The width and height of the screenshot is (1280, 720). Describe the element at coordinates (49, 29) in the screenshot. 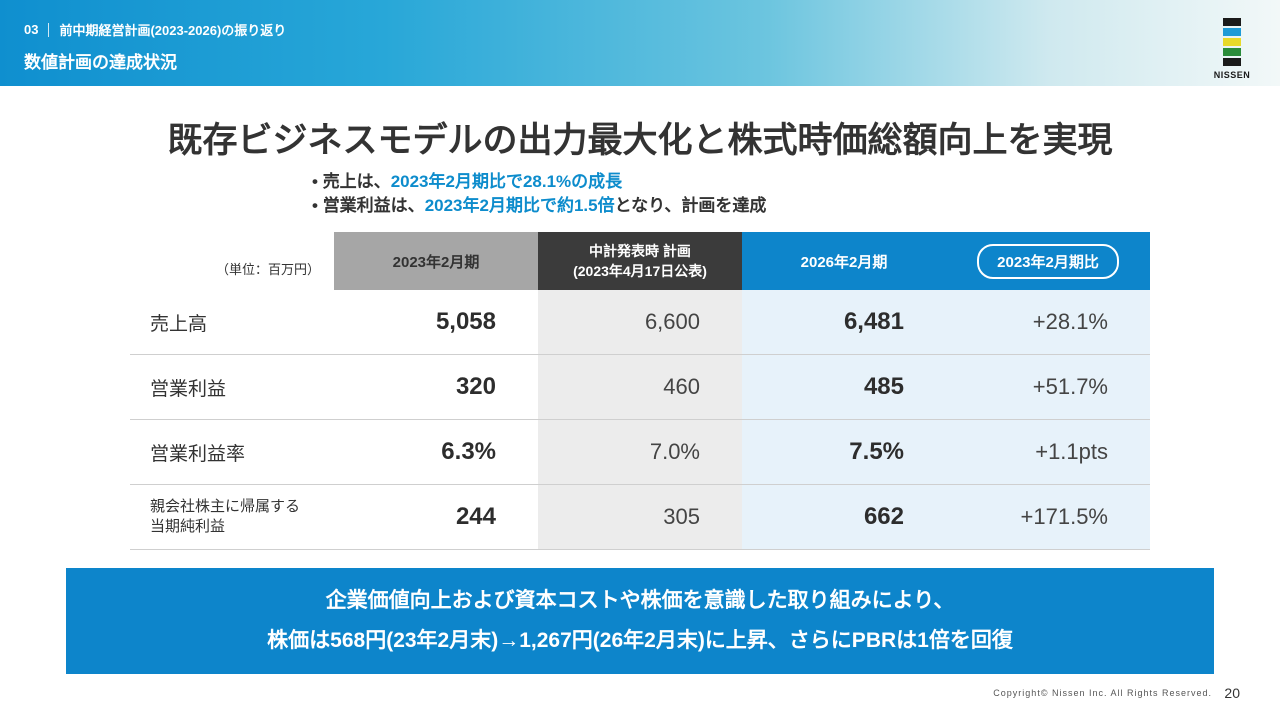

I see `divider` at that location.